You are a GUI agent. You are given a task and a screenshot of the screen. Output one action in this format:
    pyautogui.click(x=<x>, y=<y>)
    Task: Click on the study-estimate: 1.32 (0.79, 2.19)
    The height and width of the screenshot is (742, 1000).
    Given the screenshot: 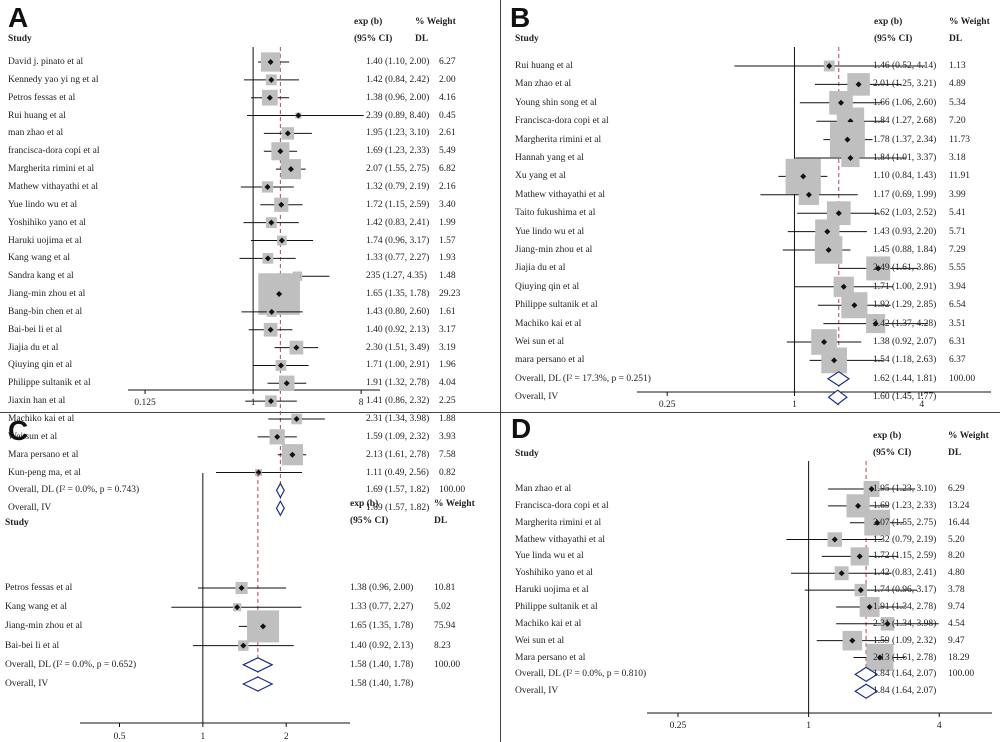 What is the action you would take?
    pyautogui.click(x=398, y=186)
    